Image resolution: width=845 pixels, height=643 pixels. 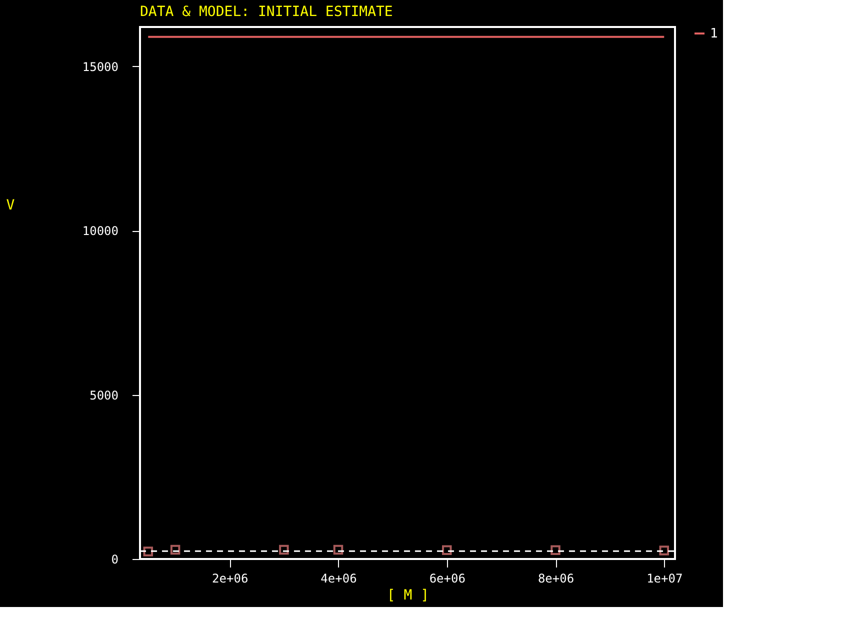 What do you see at coordinates (104, 395) in the screenshot?
I see `y-tick-label: 5000` at bounding box center [104, 395].